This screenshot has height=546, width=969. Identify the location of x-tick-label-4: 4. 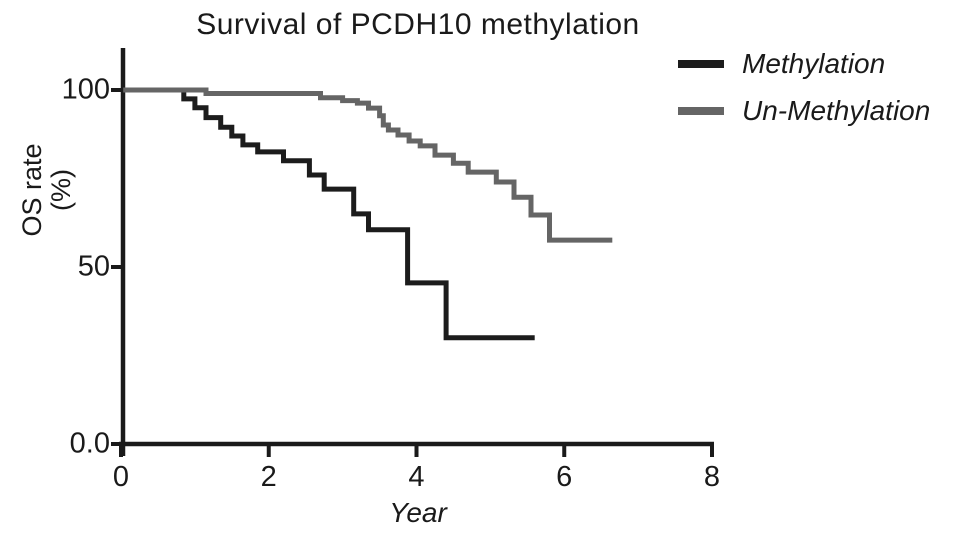
(416, 477).